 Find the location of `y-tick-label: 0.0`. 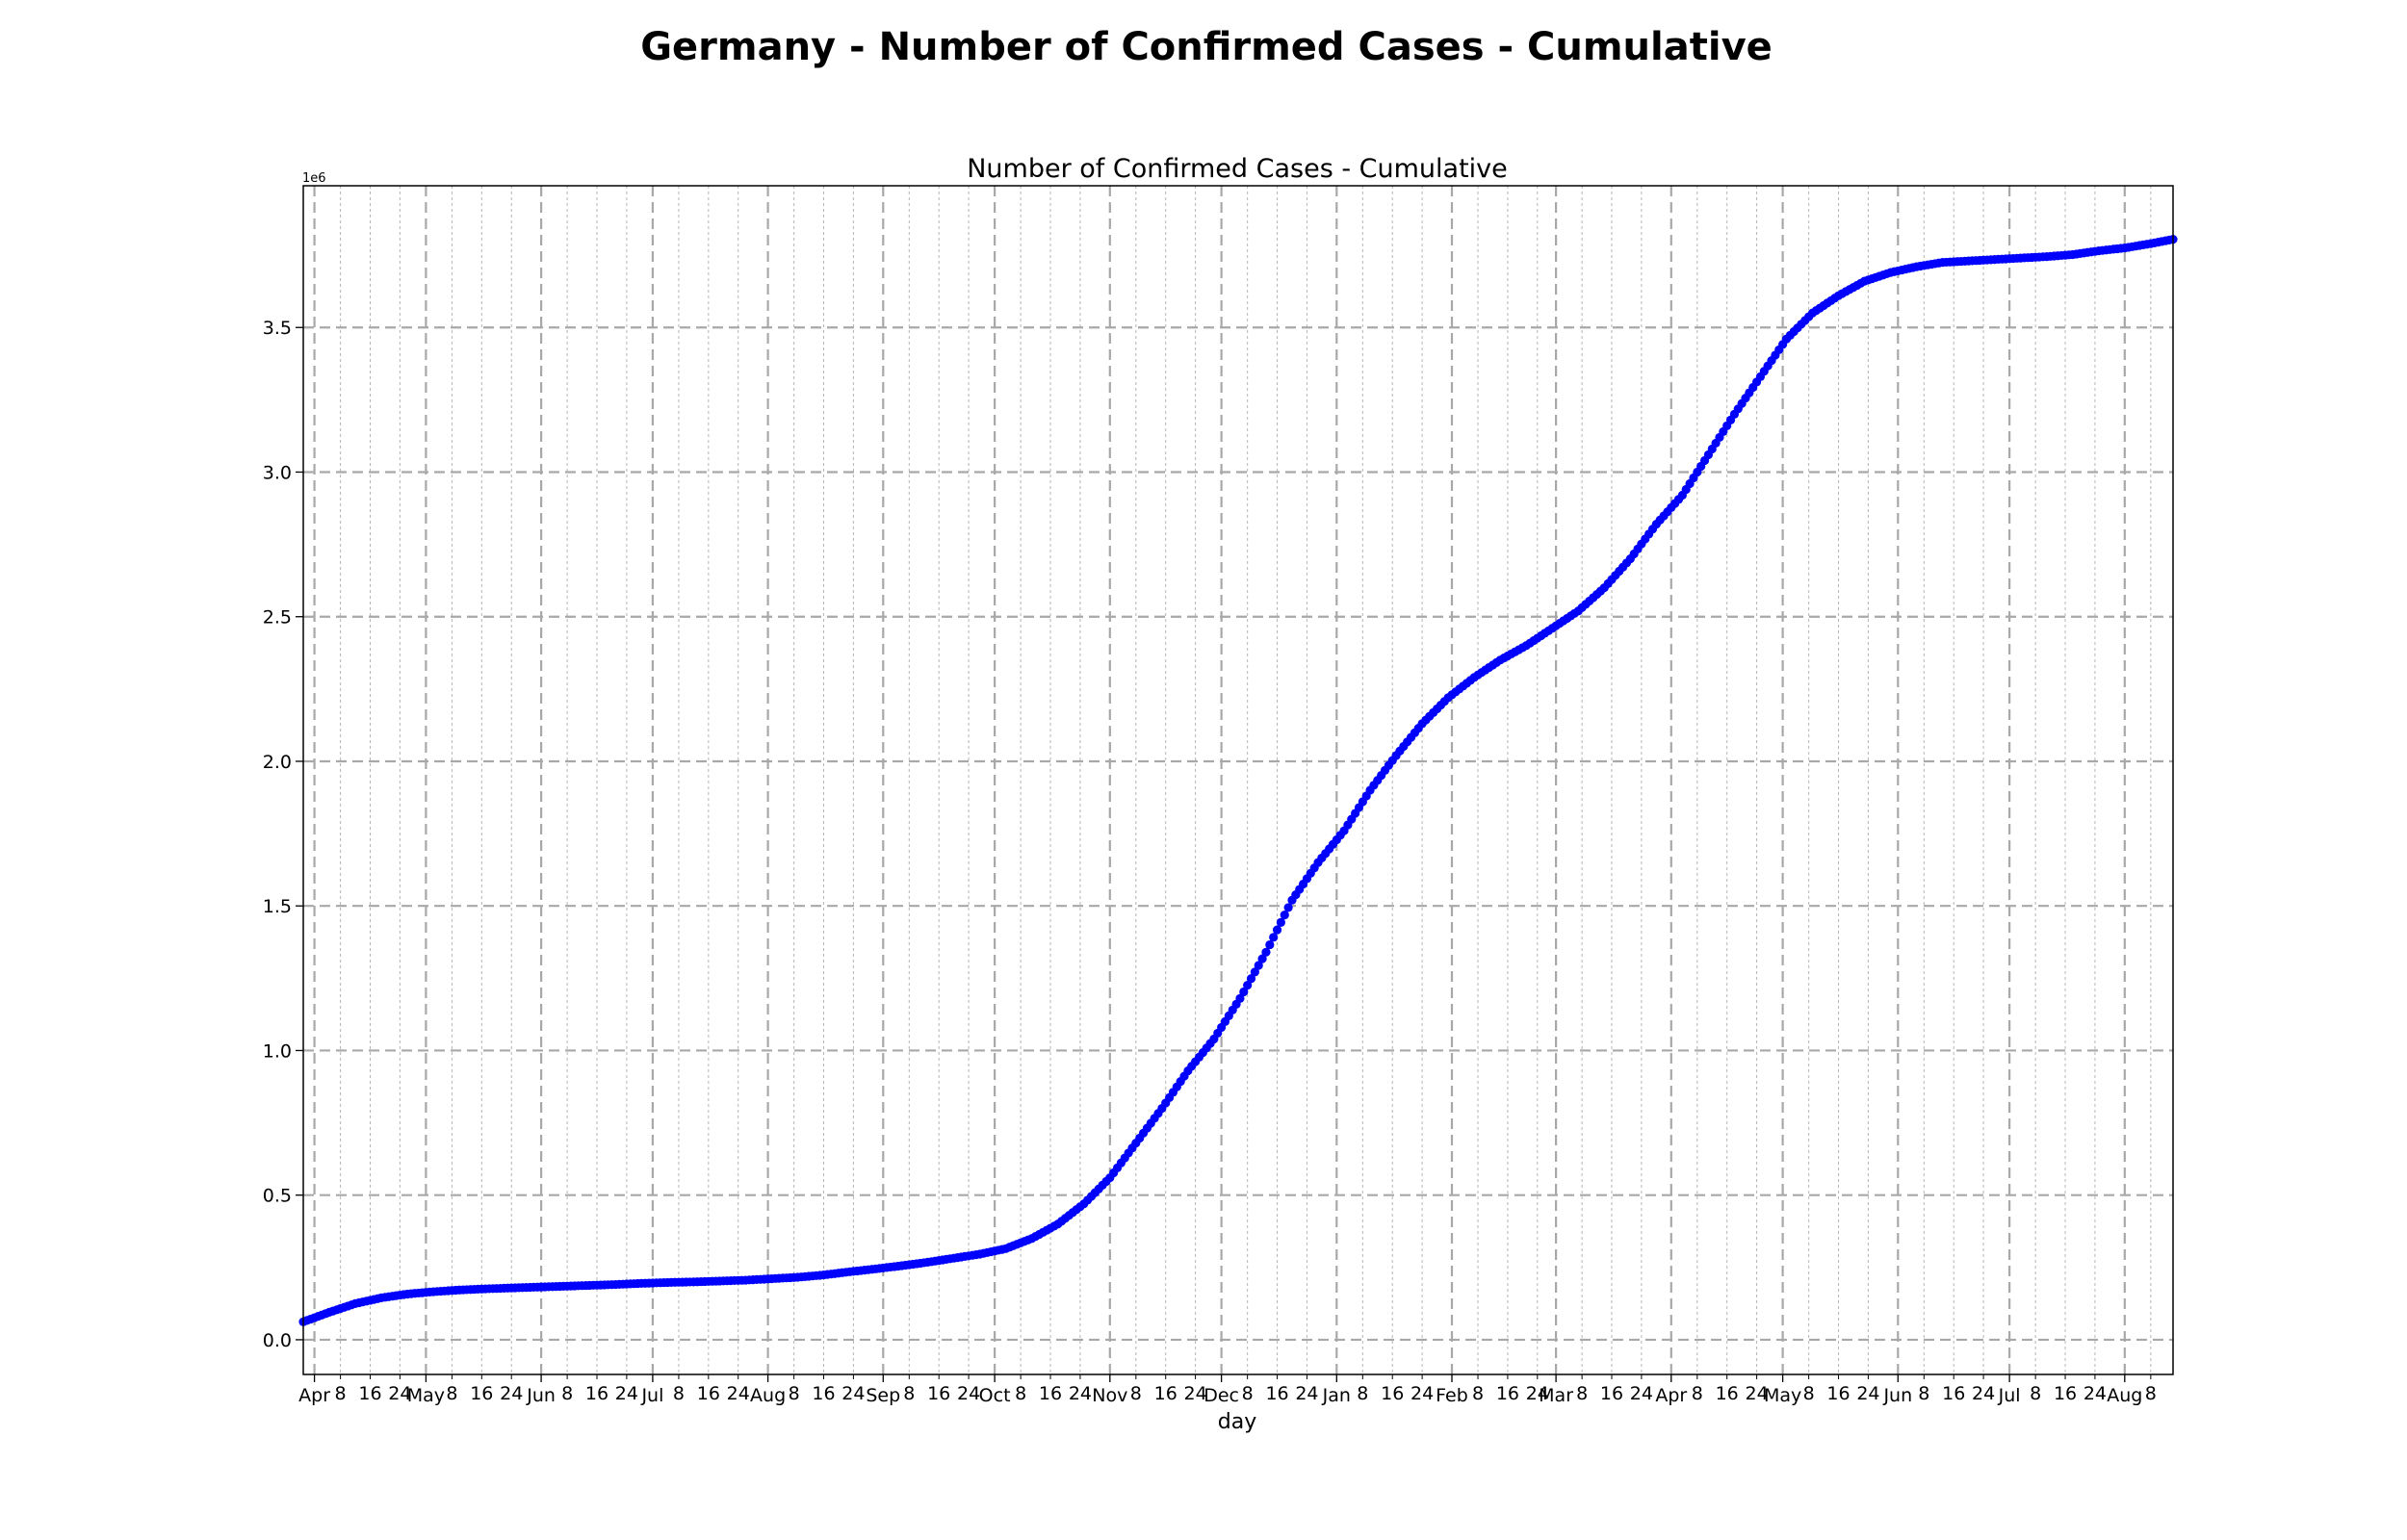

y-tick-label: 0.0 is located at coordinates (277, 1340).